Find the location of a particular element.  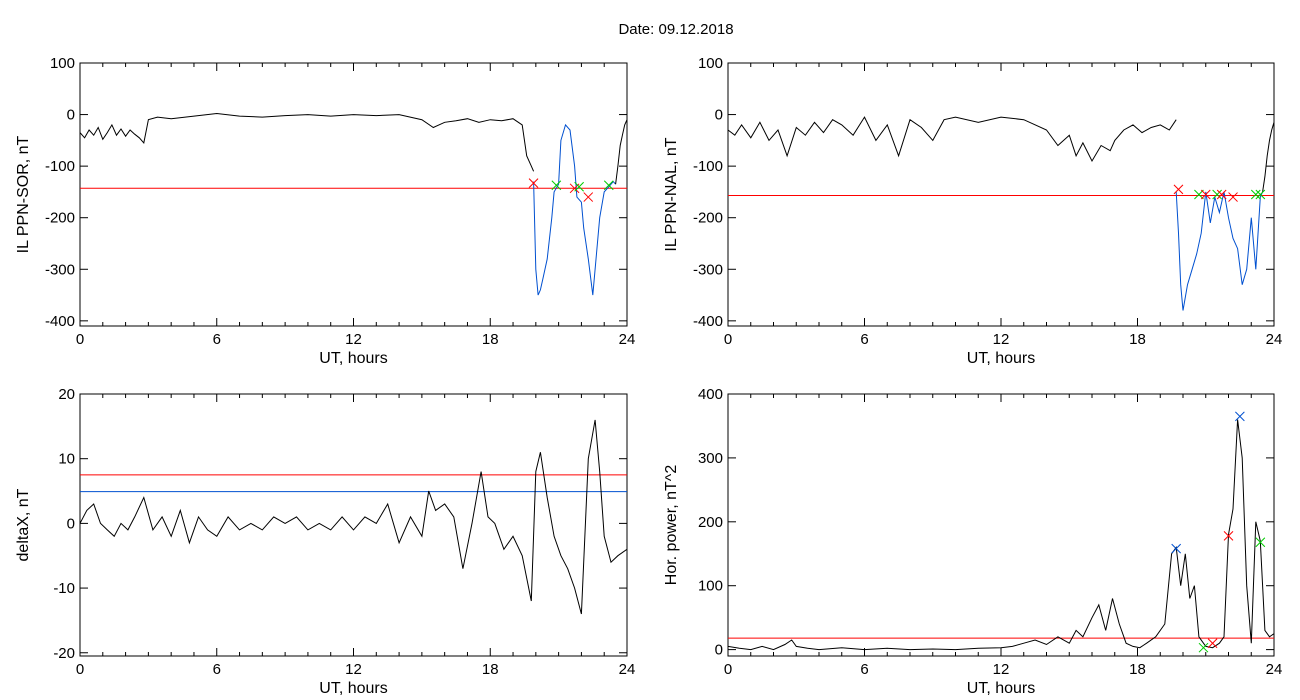

y-axis-label: Hor. power, nT^2 is located at coordinates (671, 525).